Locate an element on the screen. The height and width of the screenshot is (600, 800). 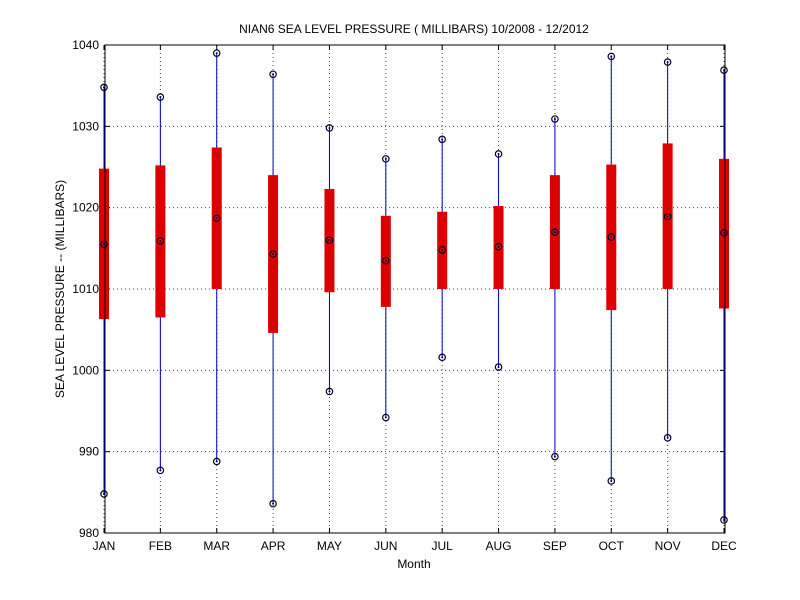
box-aug is located at coordinates (498, 260).